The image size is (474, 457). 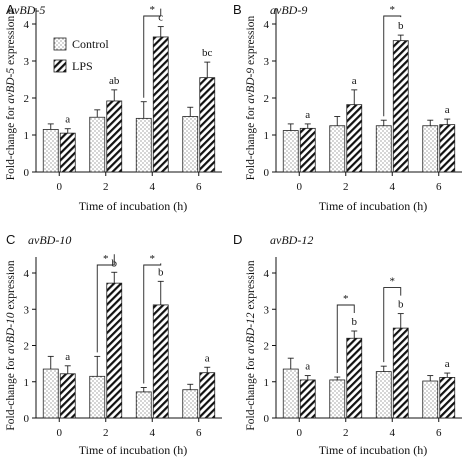 I want to click on panel-letter: A, so click(x=10, y=9).